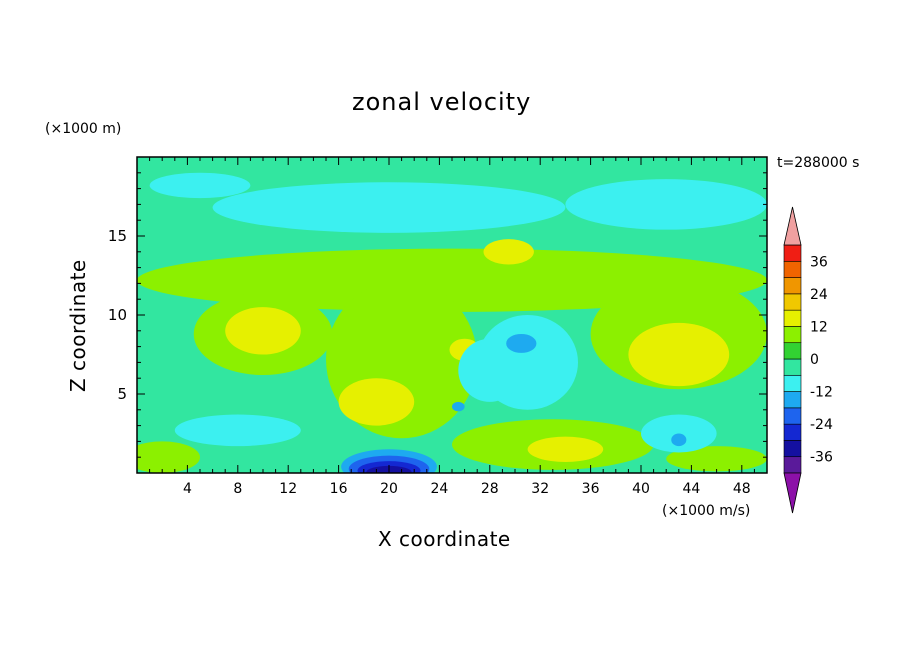  I want to click on x-axis-unit-label: (×1000 m/s), so click(706, 511).